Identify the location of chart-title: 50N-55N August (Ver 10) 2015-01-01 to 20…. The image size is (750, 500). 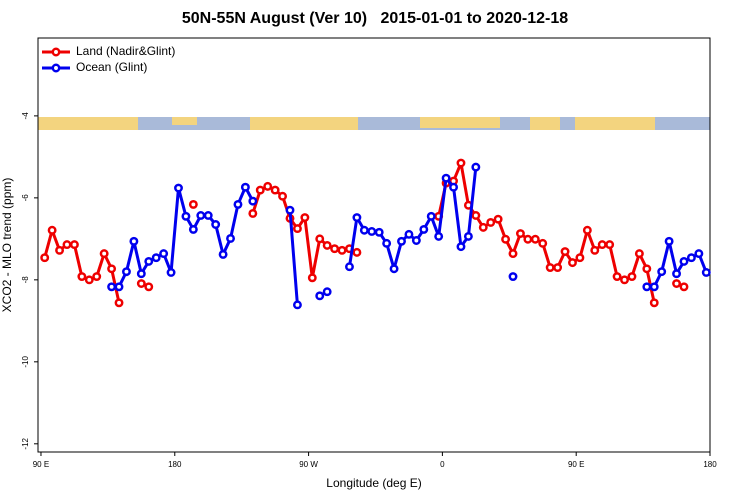
(375, 18).